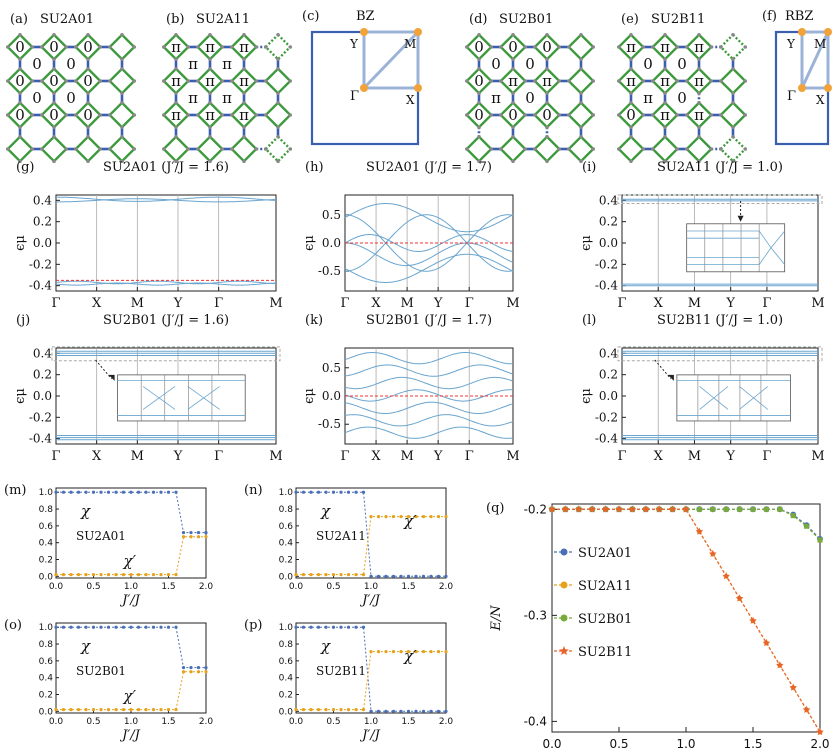 Image resolution: width=832 pixels, height=749 pixels. Describe the element at coordinates (371, 669) in the screenshot. I see `chi-series` at that location.